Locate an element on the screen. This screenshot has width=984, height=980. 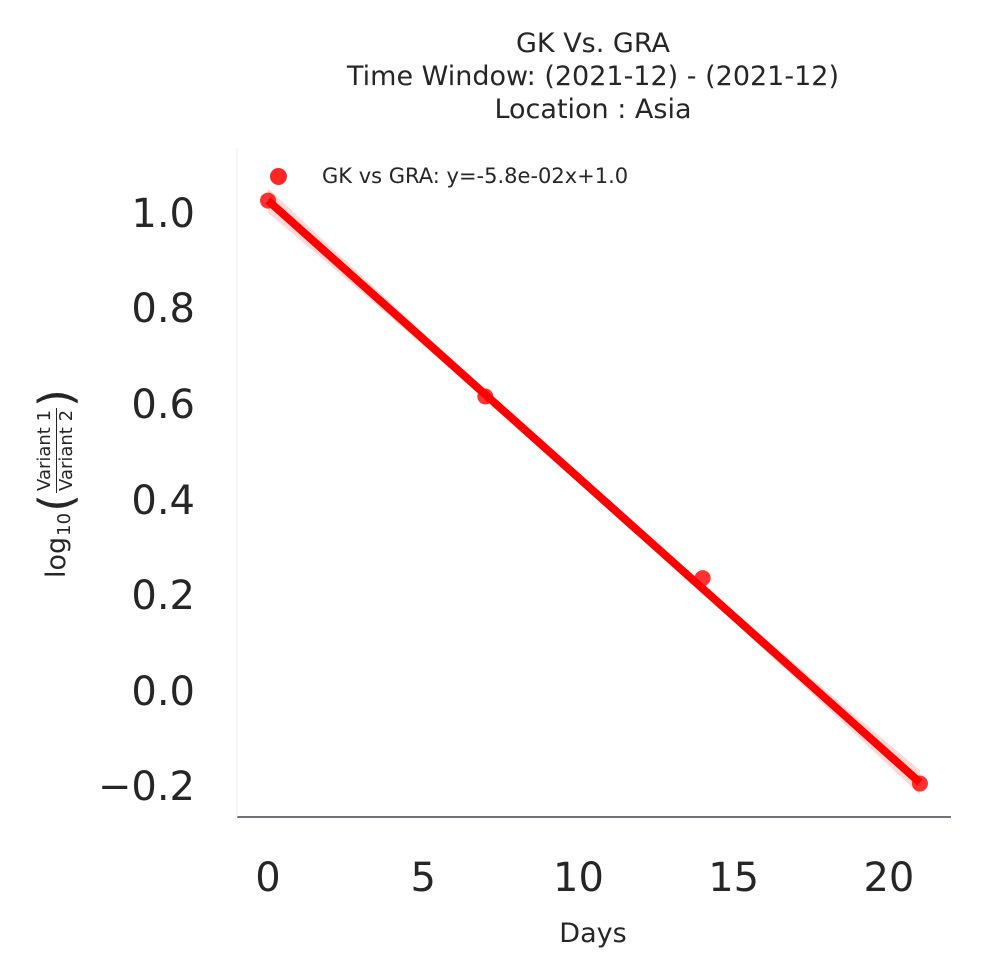
legend-label: GK vs GRA: y=-5.8e-02x+1.0 is located at coordinates (475, 176).